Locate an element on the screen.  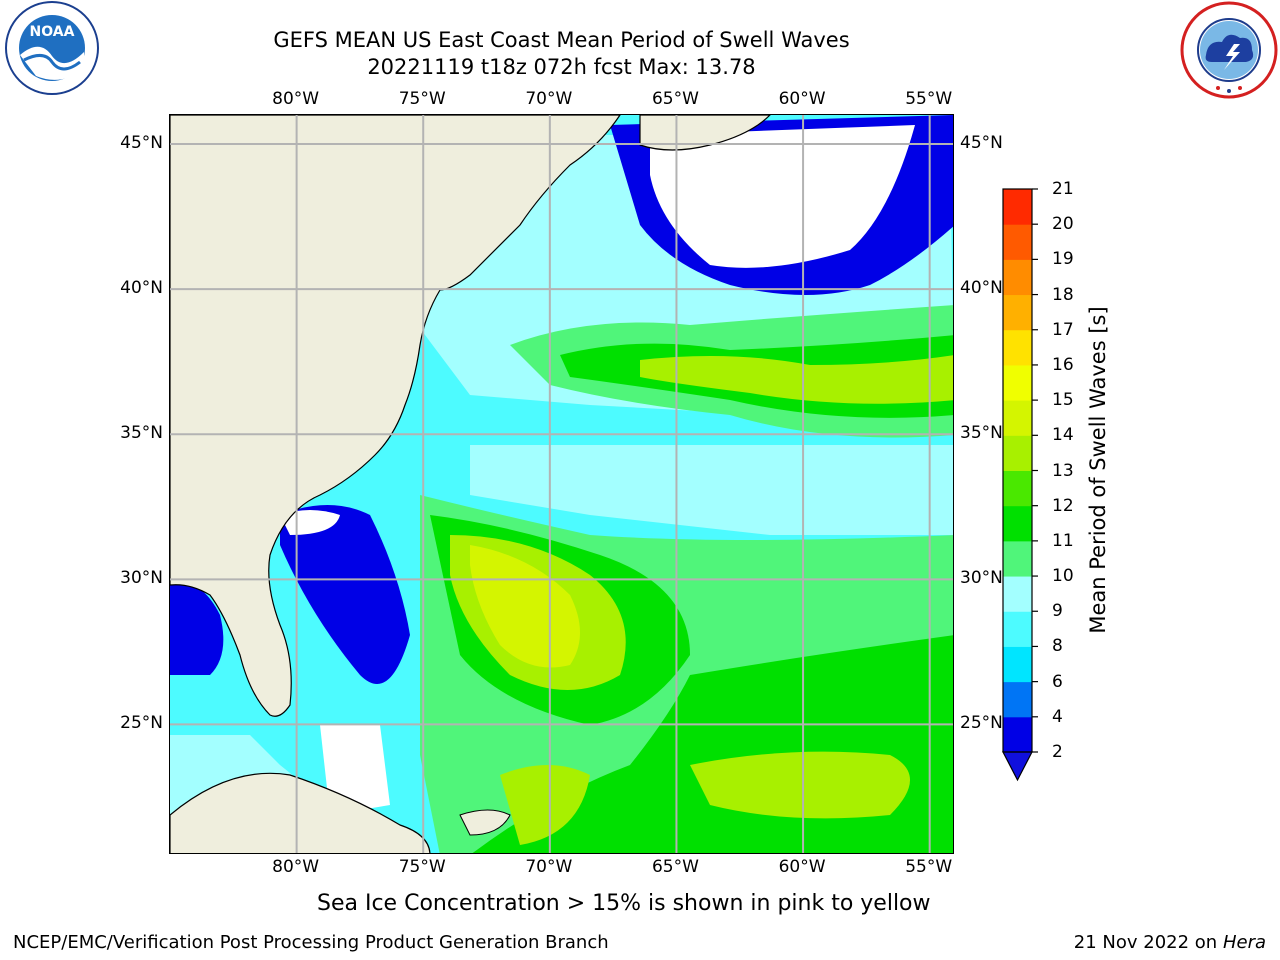
lon-tick-bottom: 75°W is located at coordinates (422, 867).